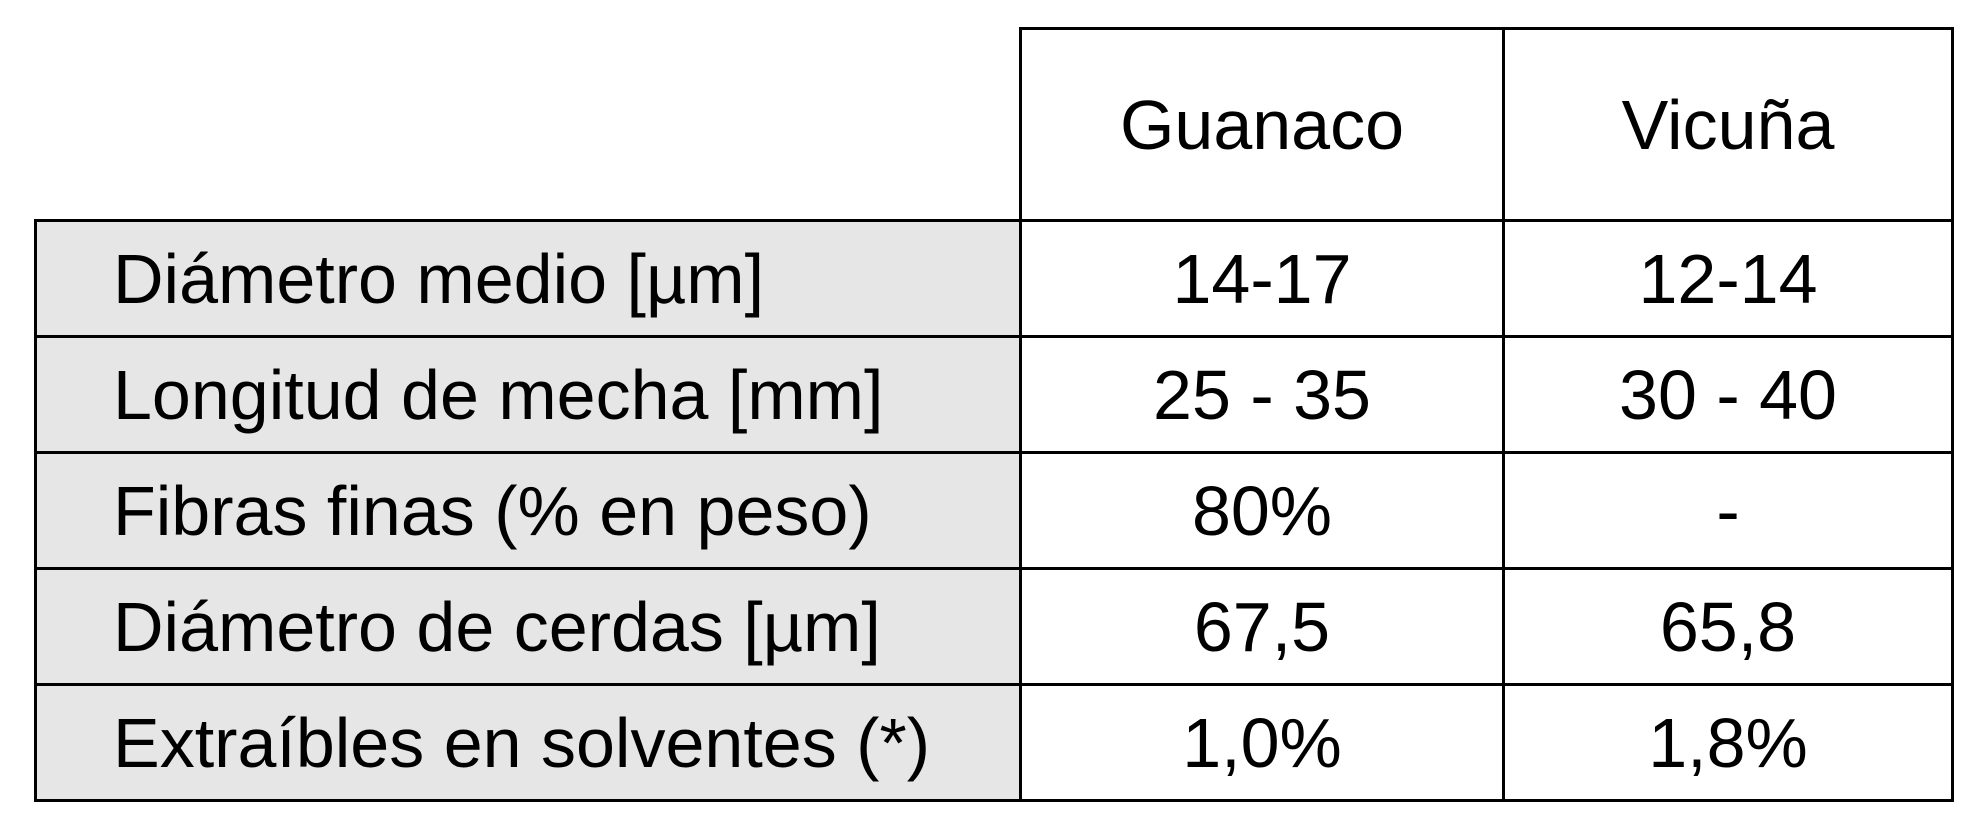 The image size is (1968, 826). Describe the element at coordinates (528, 742) in the screenshot. I see `row-label-extraibles-en-solventes: Extraíbles en solventes (*)` at that location.